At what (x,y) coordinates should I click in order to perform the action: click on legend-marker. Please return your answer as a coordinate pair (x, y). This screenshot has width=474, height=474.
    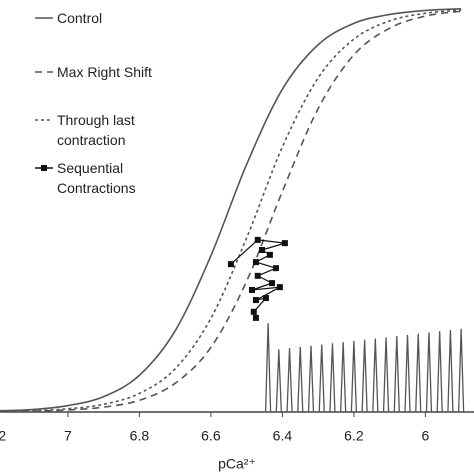
    Looking at the image, I should click on (44, 168).